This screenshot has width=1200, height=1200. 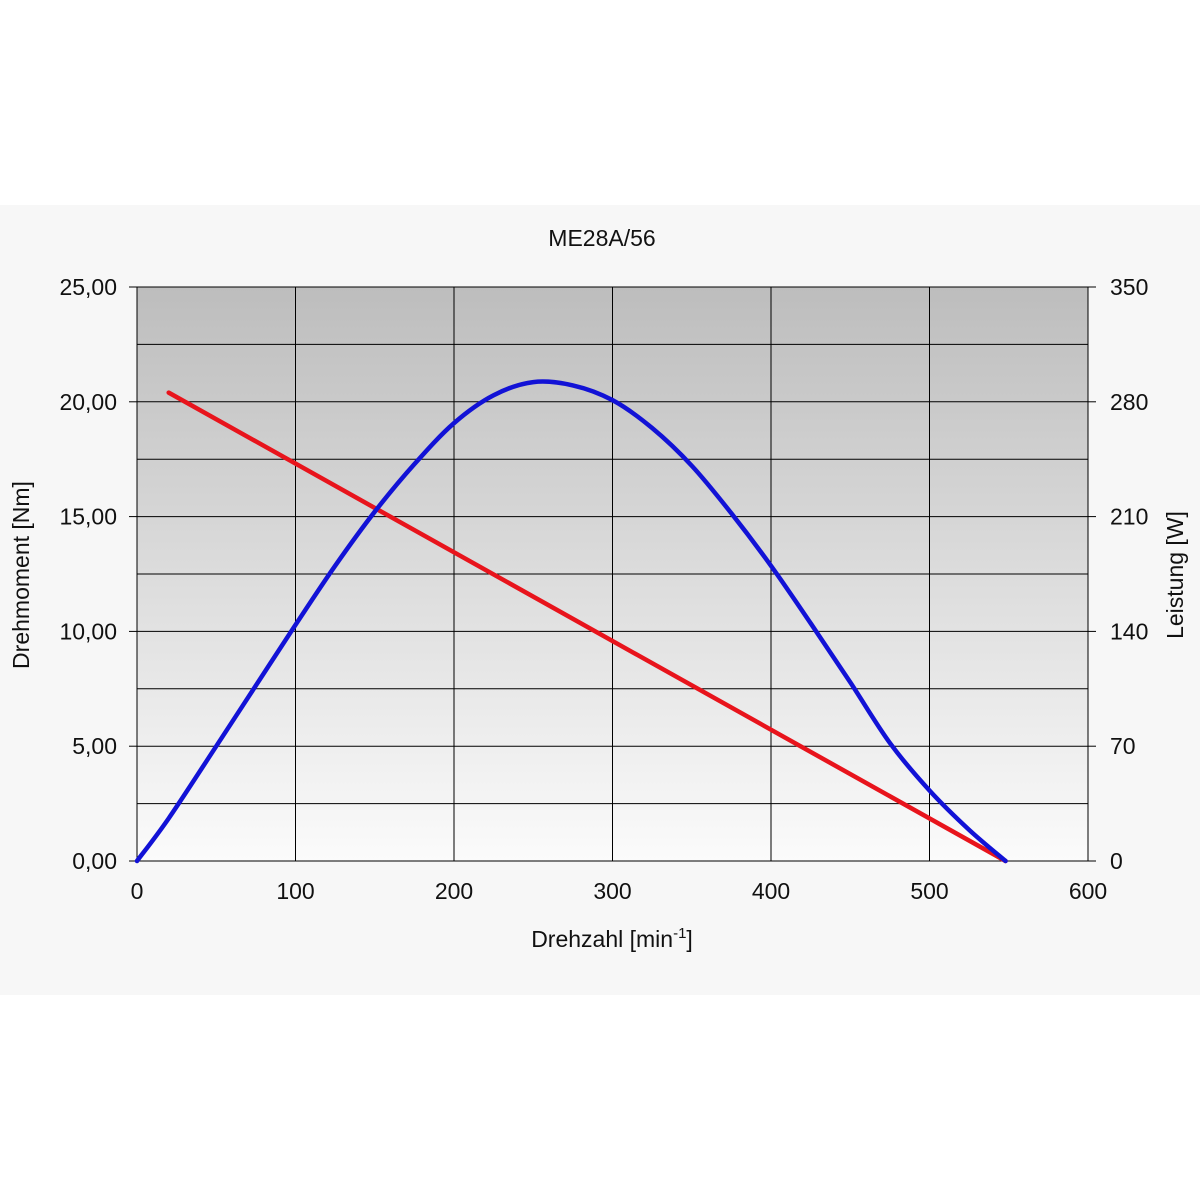 I want to click on x-axis-title-superscript: -1, so click(x=679, y=933).